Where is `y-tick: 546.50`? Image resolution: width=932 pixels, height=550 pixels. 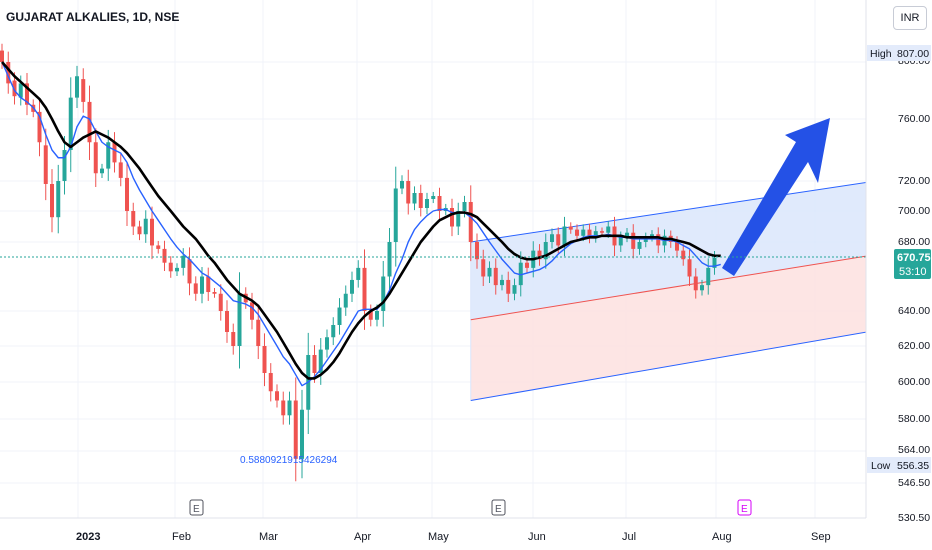
y-tick: 546.50 is located at coordinates (914, 483).